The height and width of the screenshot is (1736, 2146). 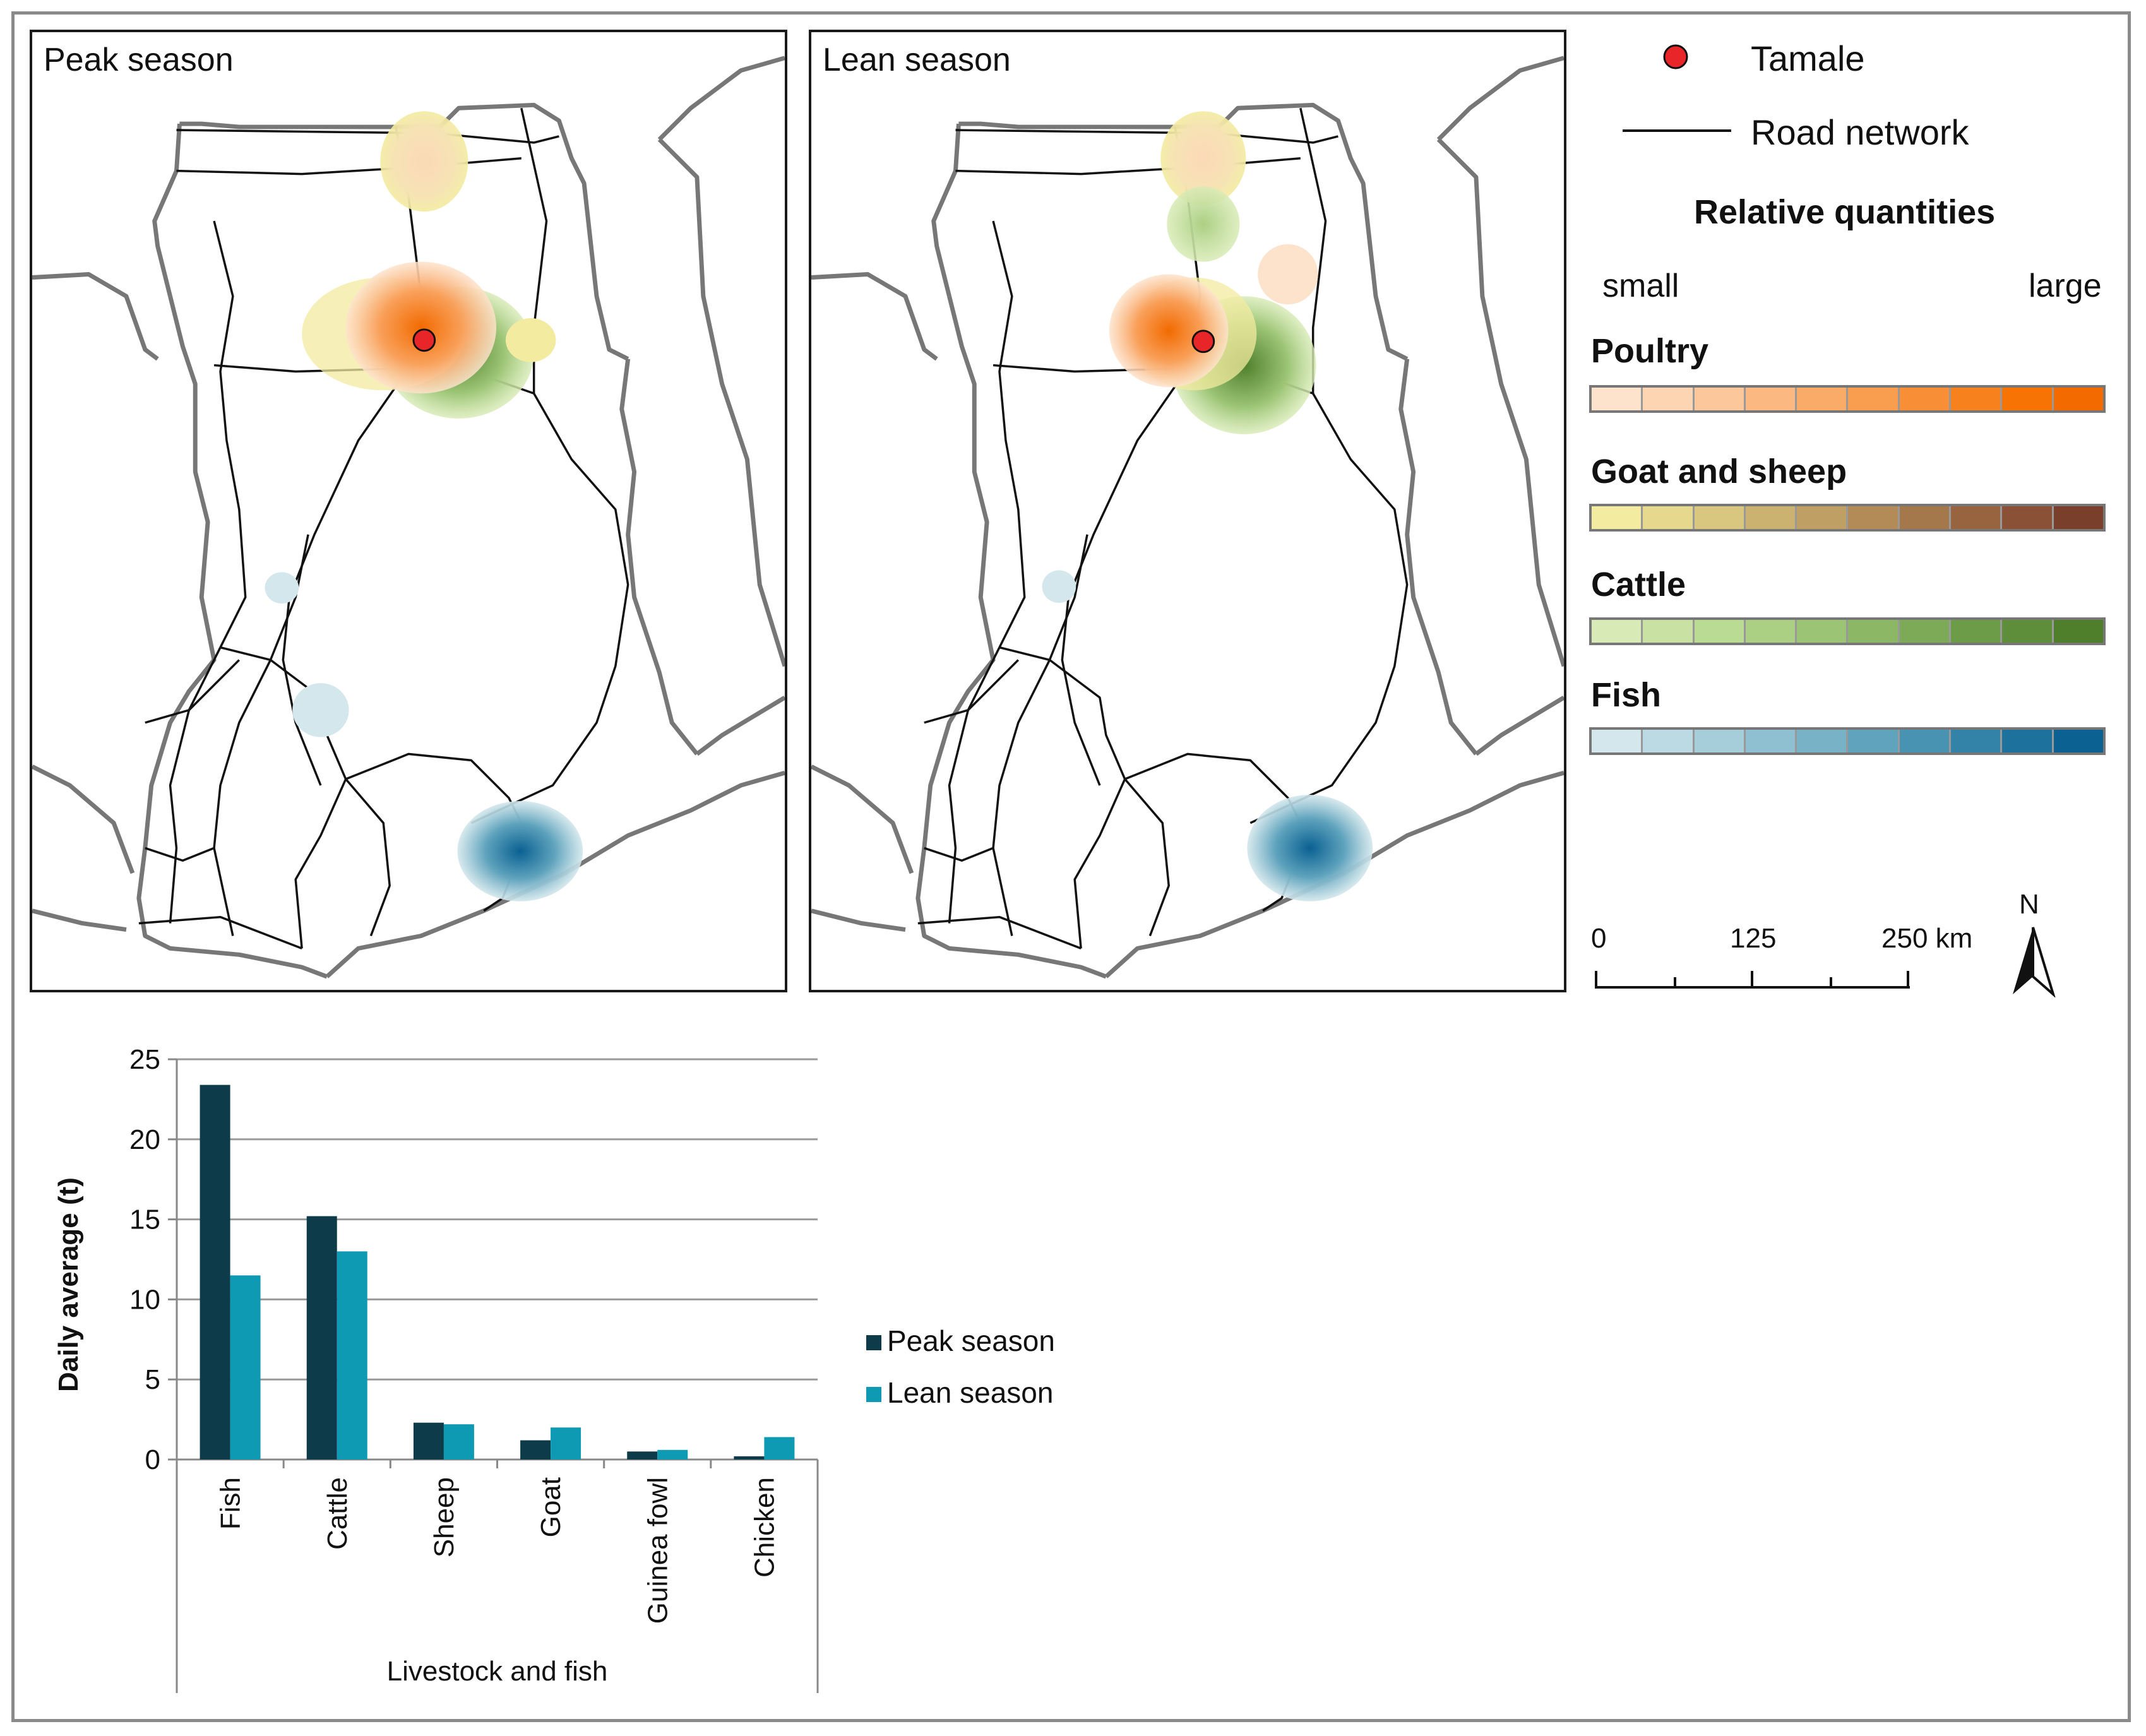 What do you see at coordinates (1675, 56) in the screenshot?
I see `legend-tamale-symbol` at bounding box center [1675, 56].